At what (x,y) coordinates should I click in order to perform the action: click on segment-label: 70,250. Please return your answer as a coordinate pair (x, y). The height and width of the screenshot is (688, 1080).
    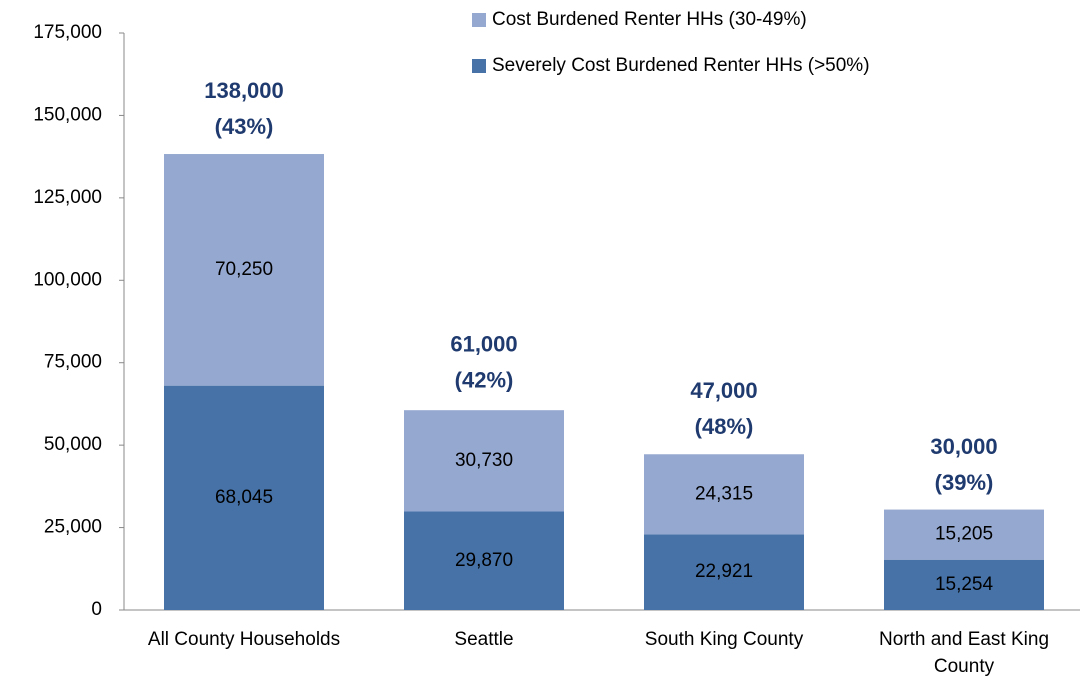
    Looking at the image, I should click on (244, 269).